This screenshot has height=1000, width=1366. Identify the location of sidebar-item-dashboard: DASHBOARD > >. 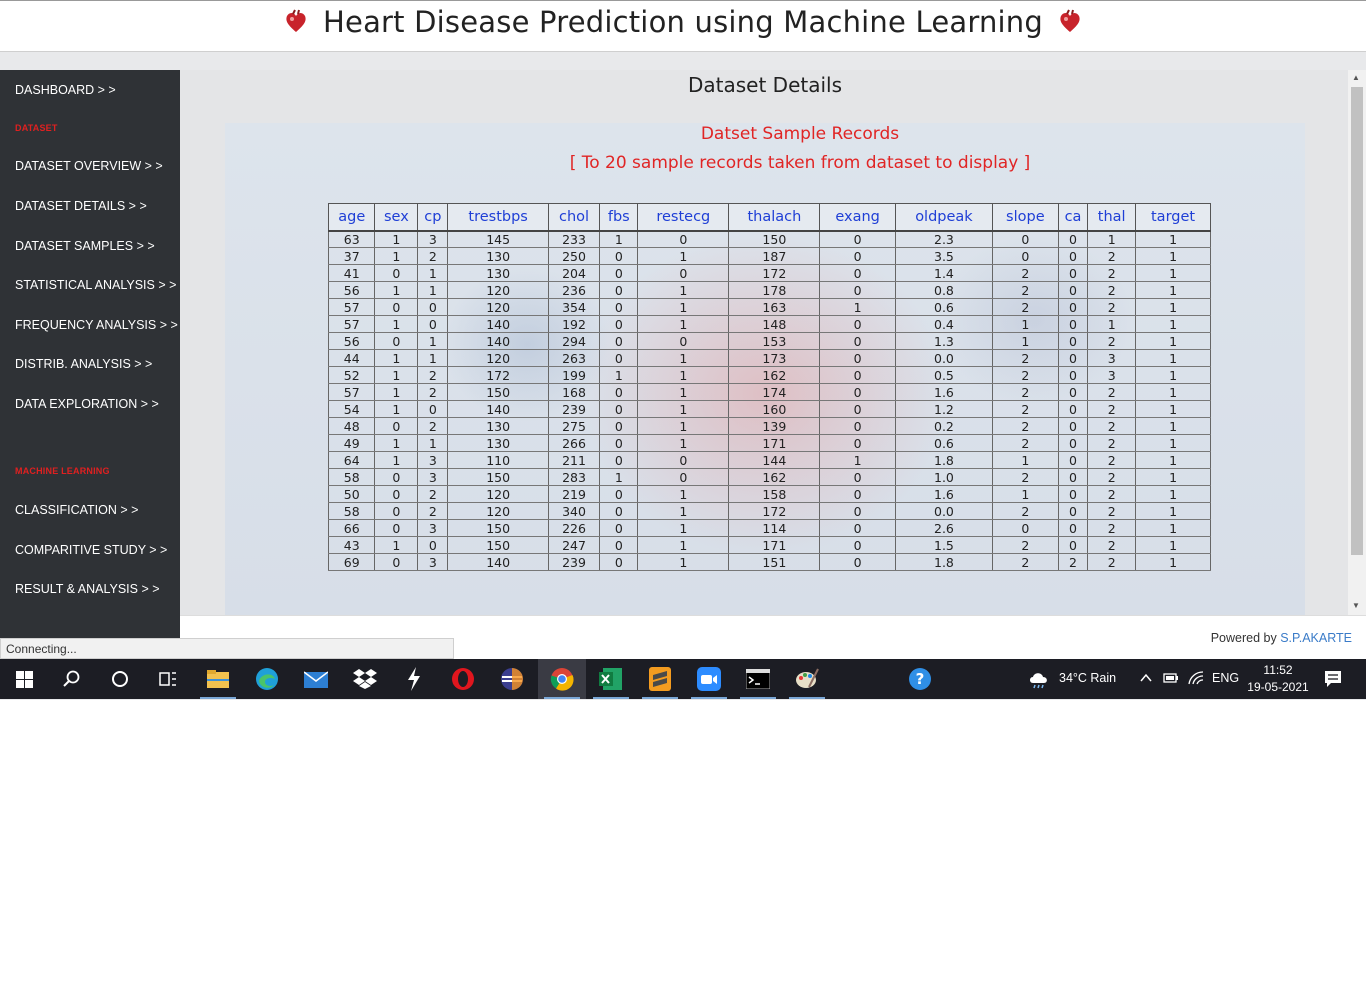
(65, 90).